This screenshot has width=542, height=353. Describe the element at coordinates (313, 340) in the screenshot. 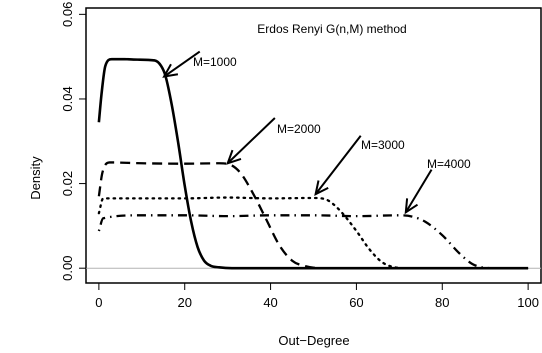

I see `x-axis-title: Out−Degree` at that location.